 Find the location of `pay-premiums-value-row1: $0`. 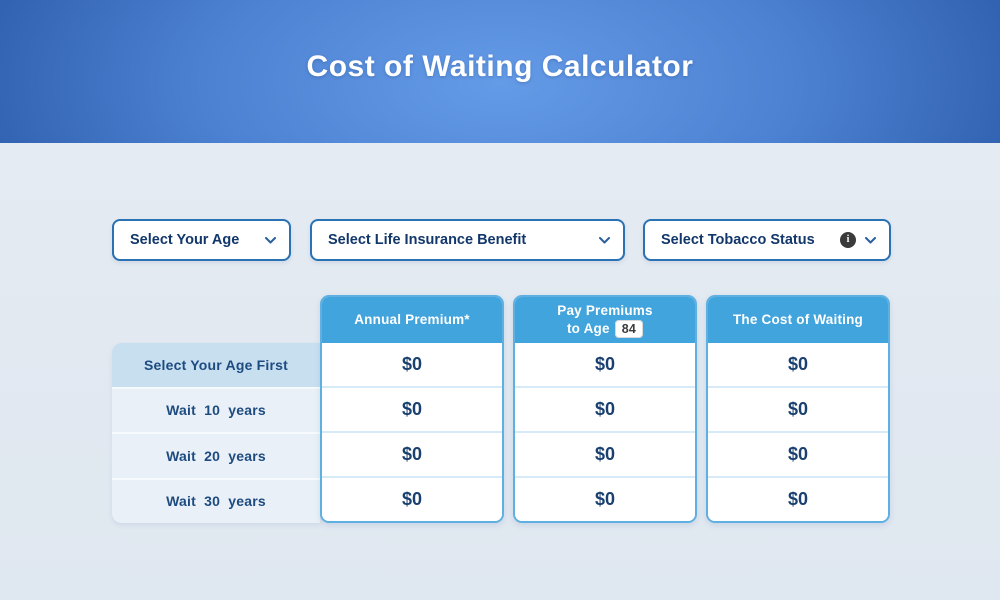

pay-premiums-value-row1: $0 is located at coordinates (605, 364).